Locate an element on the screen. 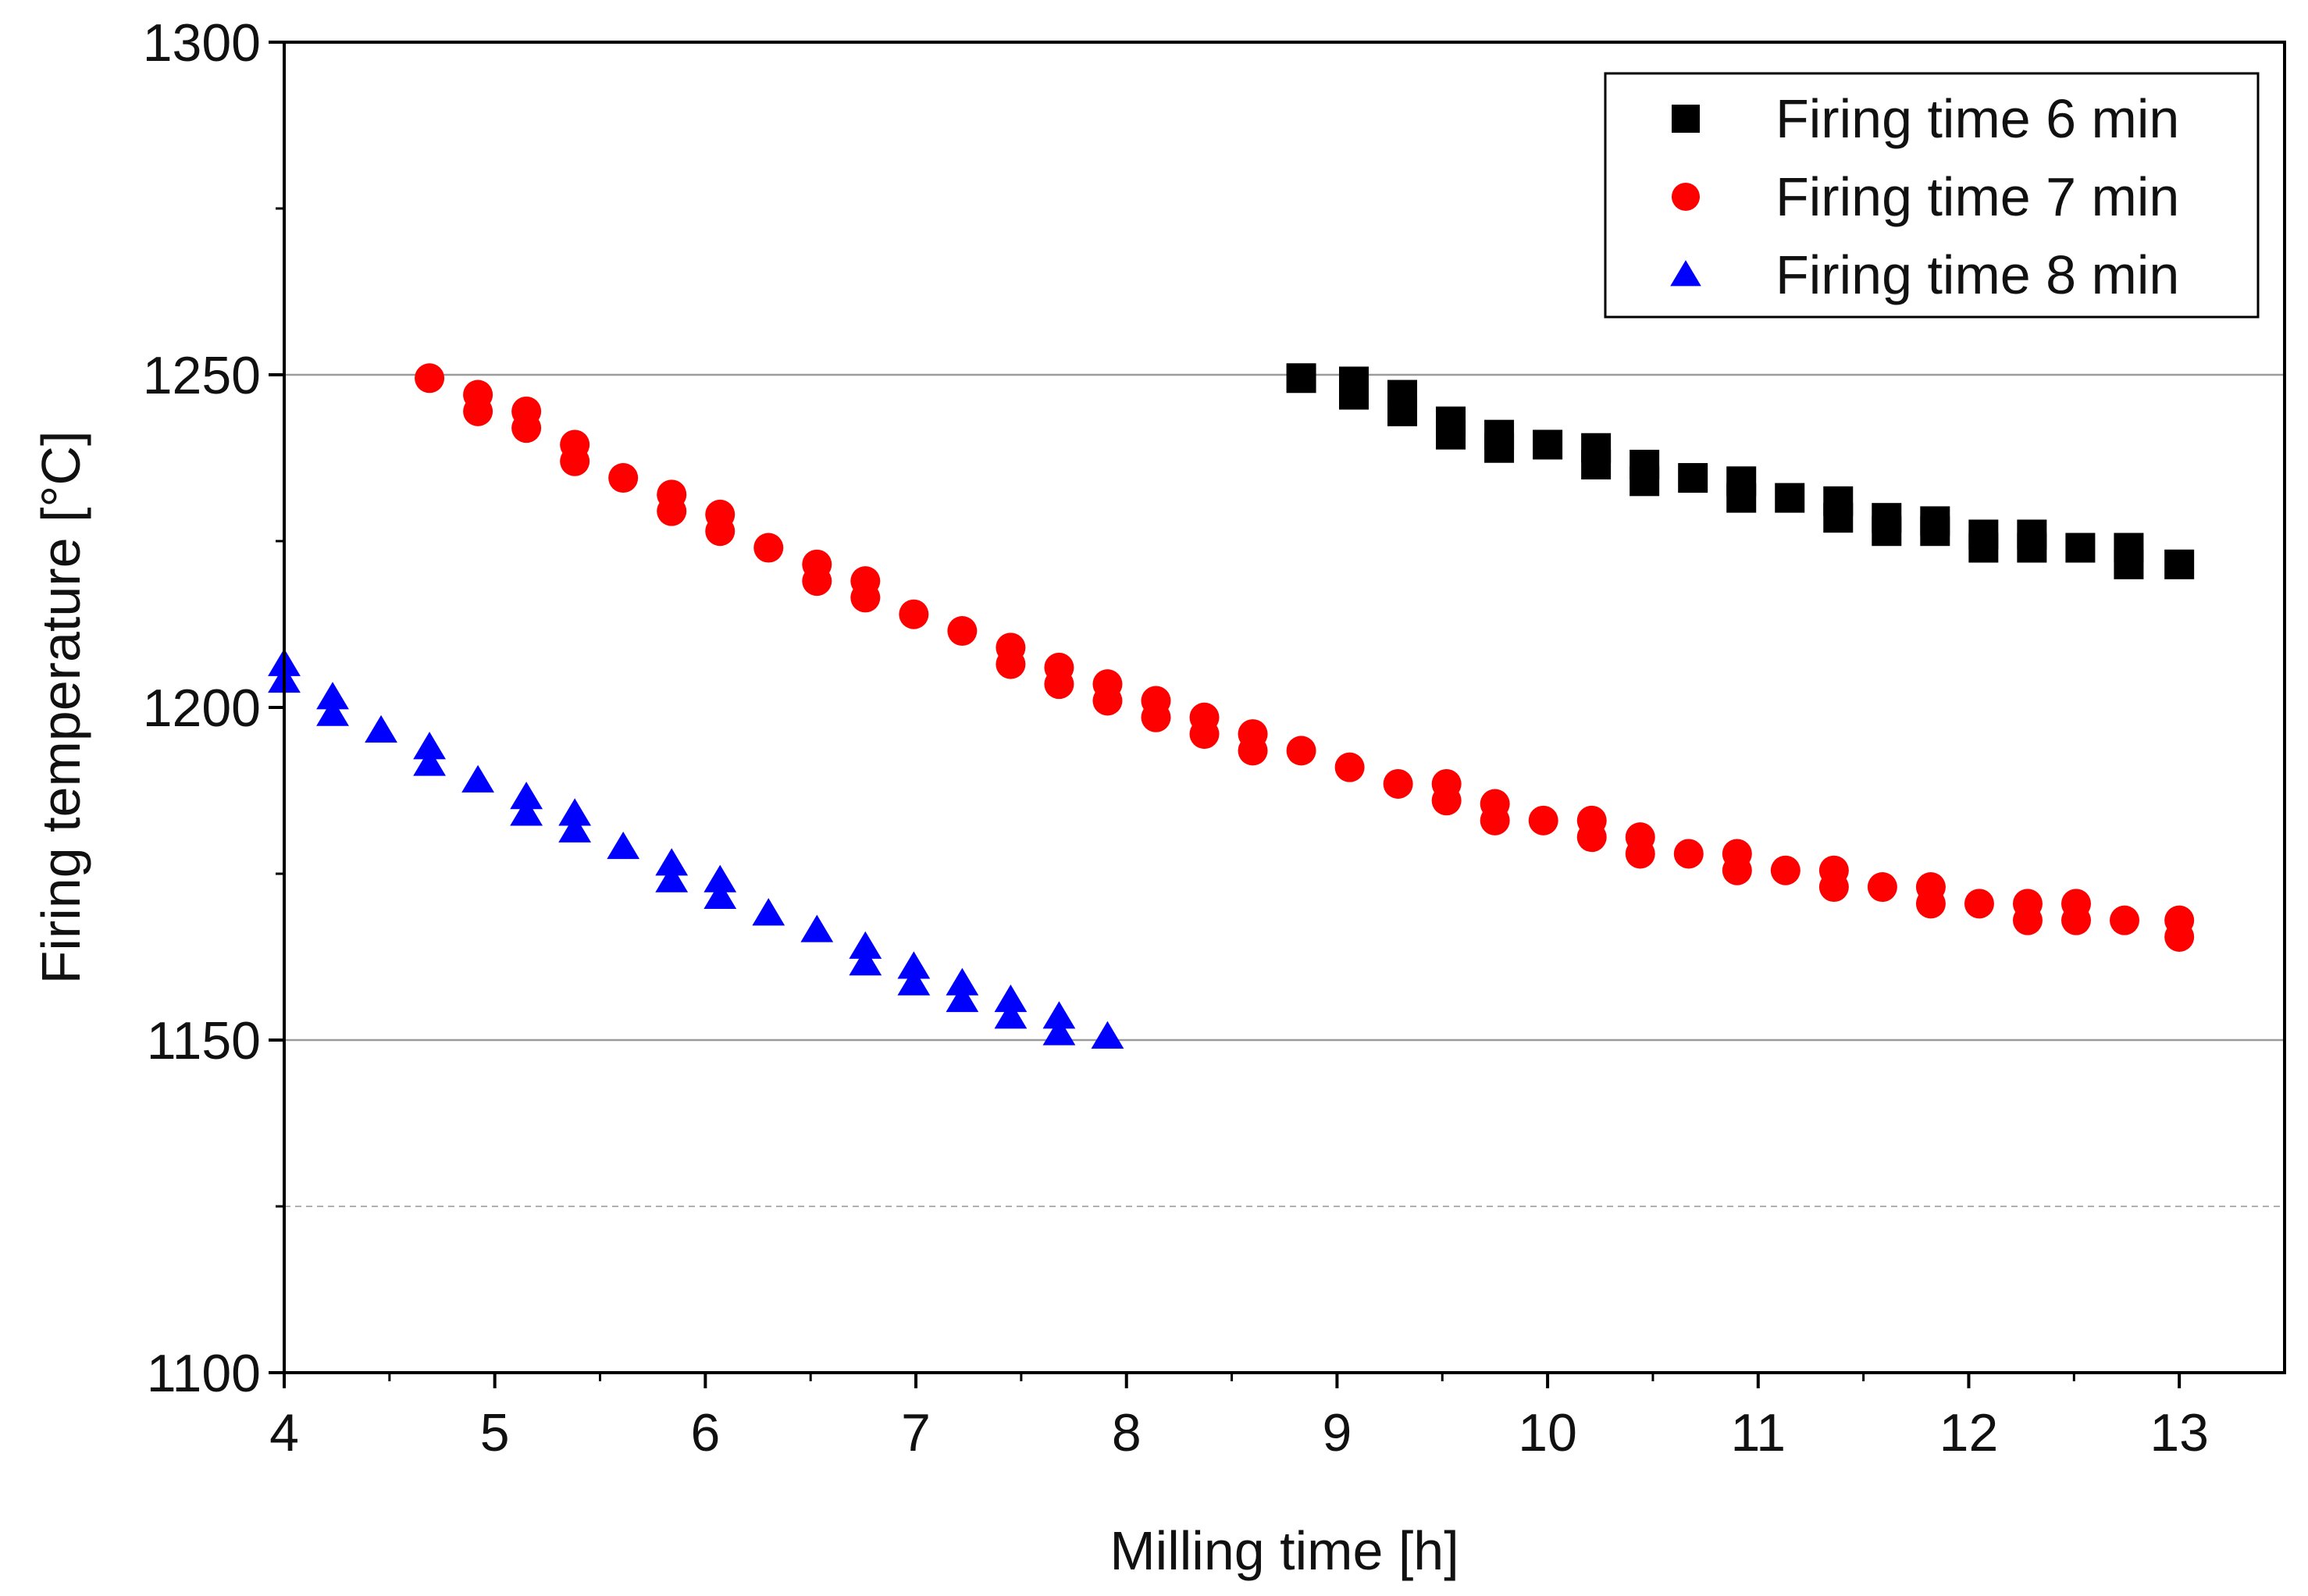 This screenshot has height=1596, width=2308. x-tick-label-11: 11 is located at coordinates (1758, 1432).